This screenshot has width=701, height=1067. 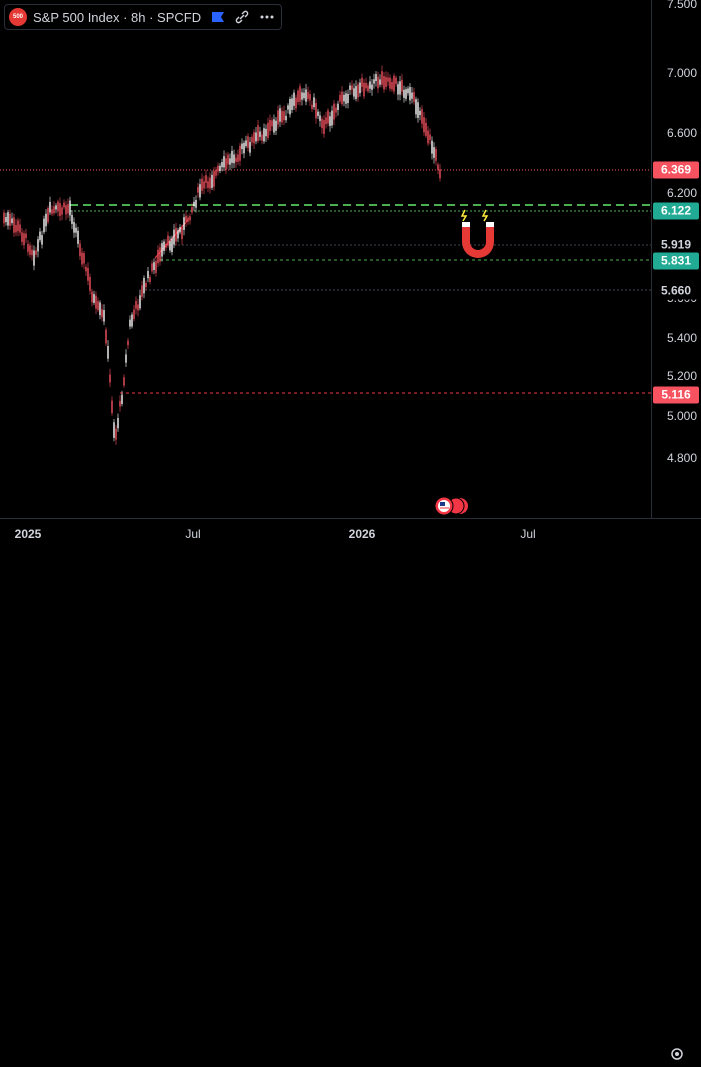 I want to click on more-icon, so click(x=267, y=17).